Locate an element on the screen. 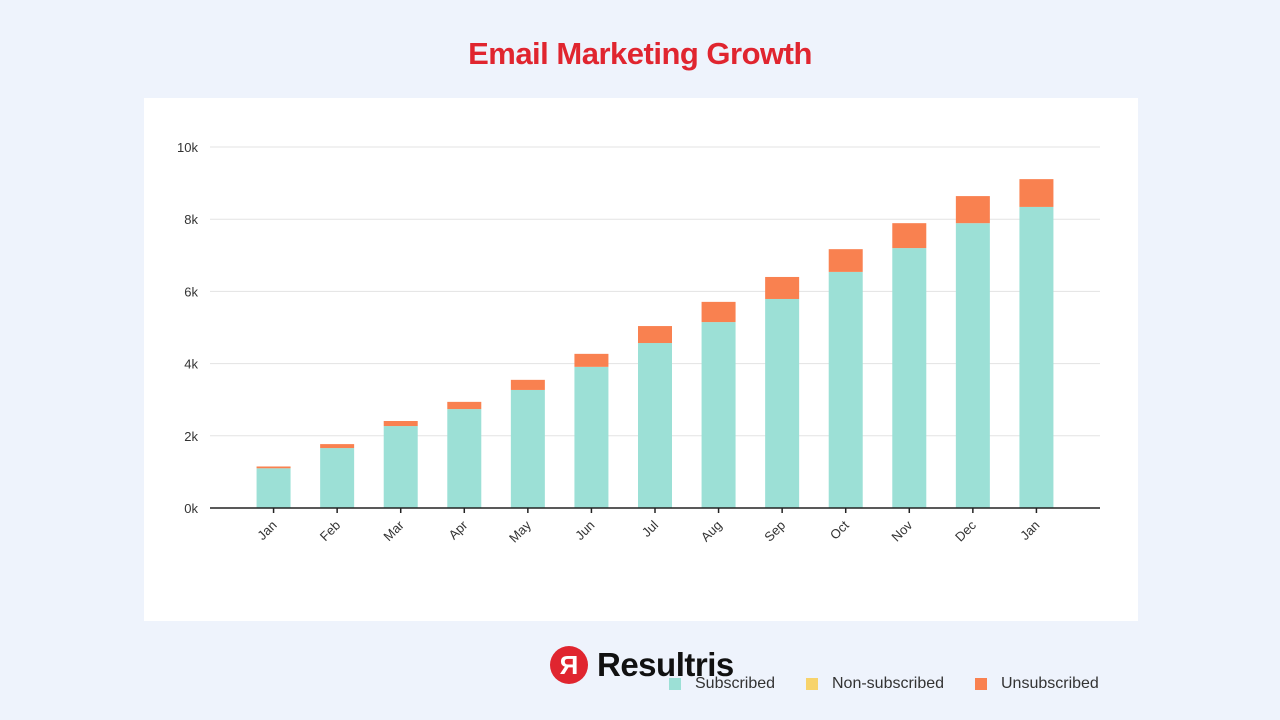 The image size is (1280, 720). x-tick-label: Mar is located at coordinates (393, 530).